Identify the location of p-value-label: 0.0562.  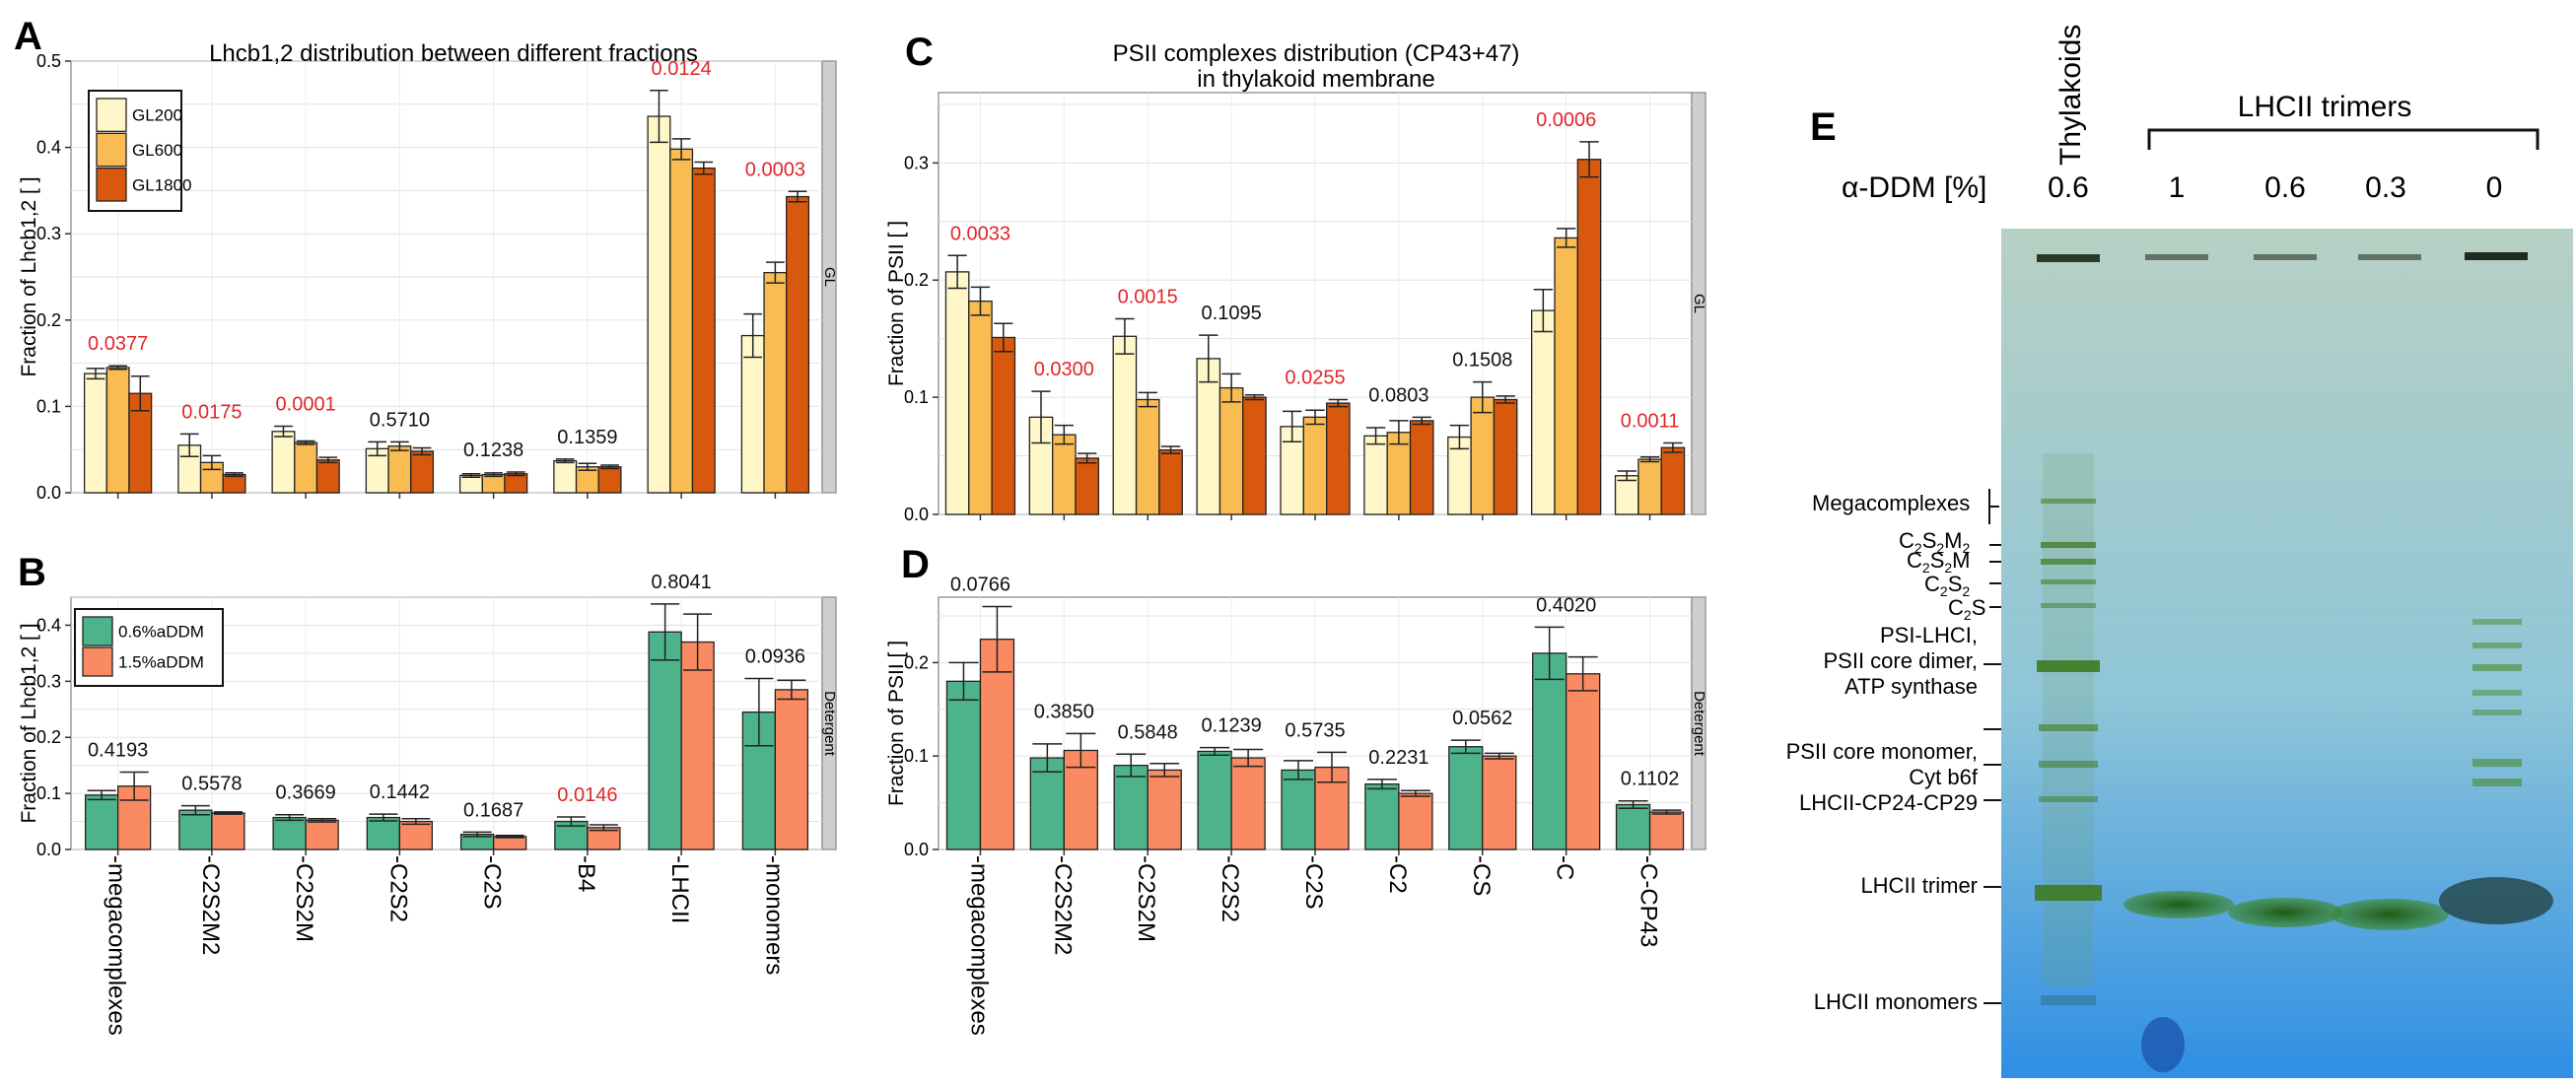
(1482, 718).